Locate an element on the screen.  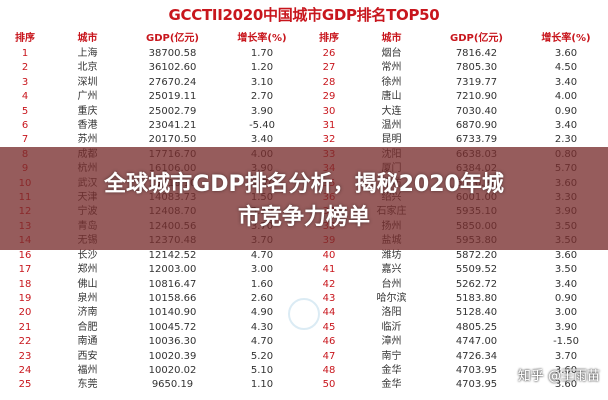
growth-cell: 1.60 is located at coordinates (262, 284).